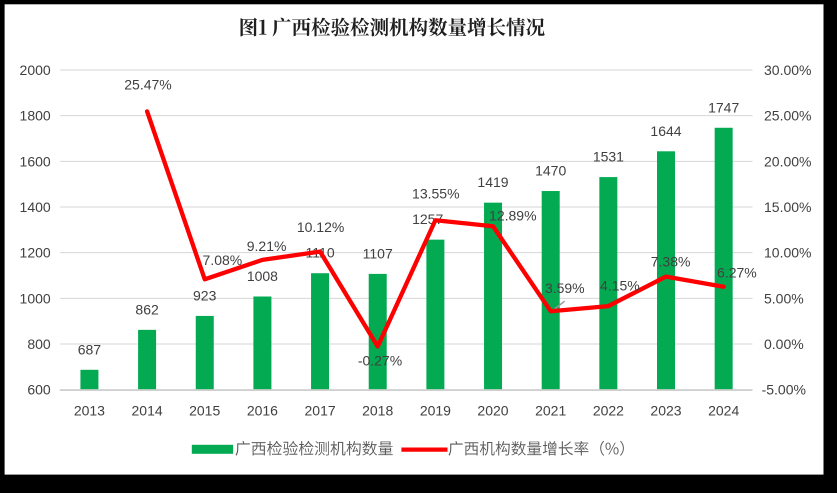 The width and height of the screenshot is (837, 493). What do you see at coordinates (608, 157) in the screenshot?
I see `svg-text: 1531` at bounding box center [608, 157].